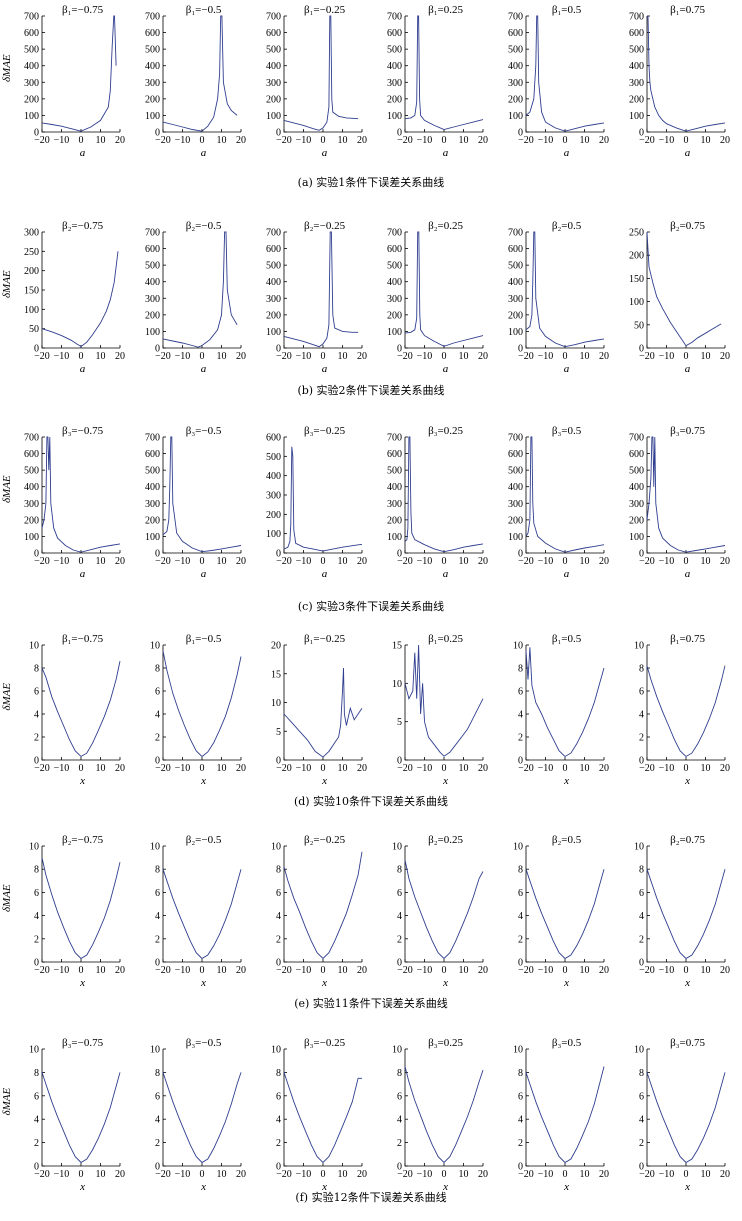 This screenshot has height=1221, width=742. Describe the element at coordinates (561, 1115) in the screenshot. I see `plot-panel: β₃=0.5 0 2 4 6 8 10 −20 −10 0 10 20 x` at that location.